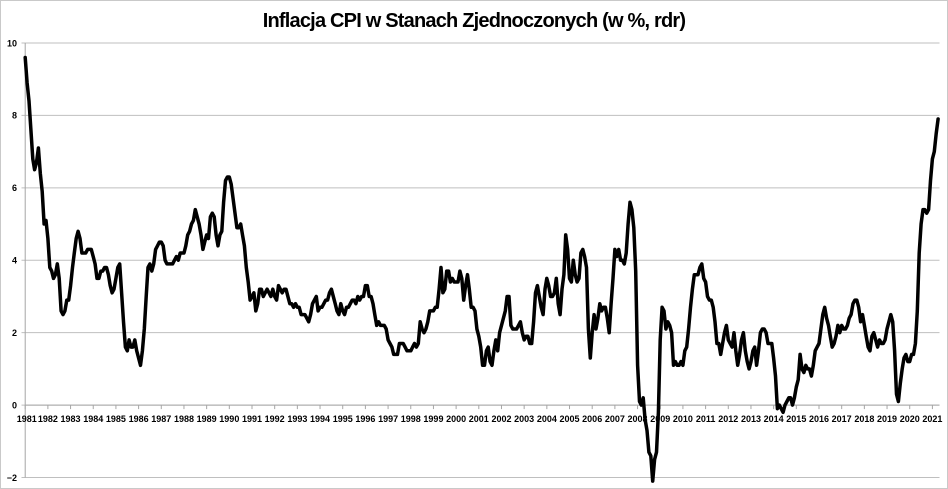 The width and height of the screenshot is (948, 489). I want to click on svg-text: 1986, so click(139, 419).